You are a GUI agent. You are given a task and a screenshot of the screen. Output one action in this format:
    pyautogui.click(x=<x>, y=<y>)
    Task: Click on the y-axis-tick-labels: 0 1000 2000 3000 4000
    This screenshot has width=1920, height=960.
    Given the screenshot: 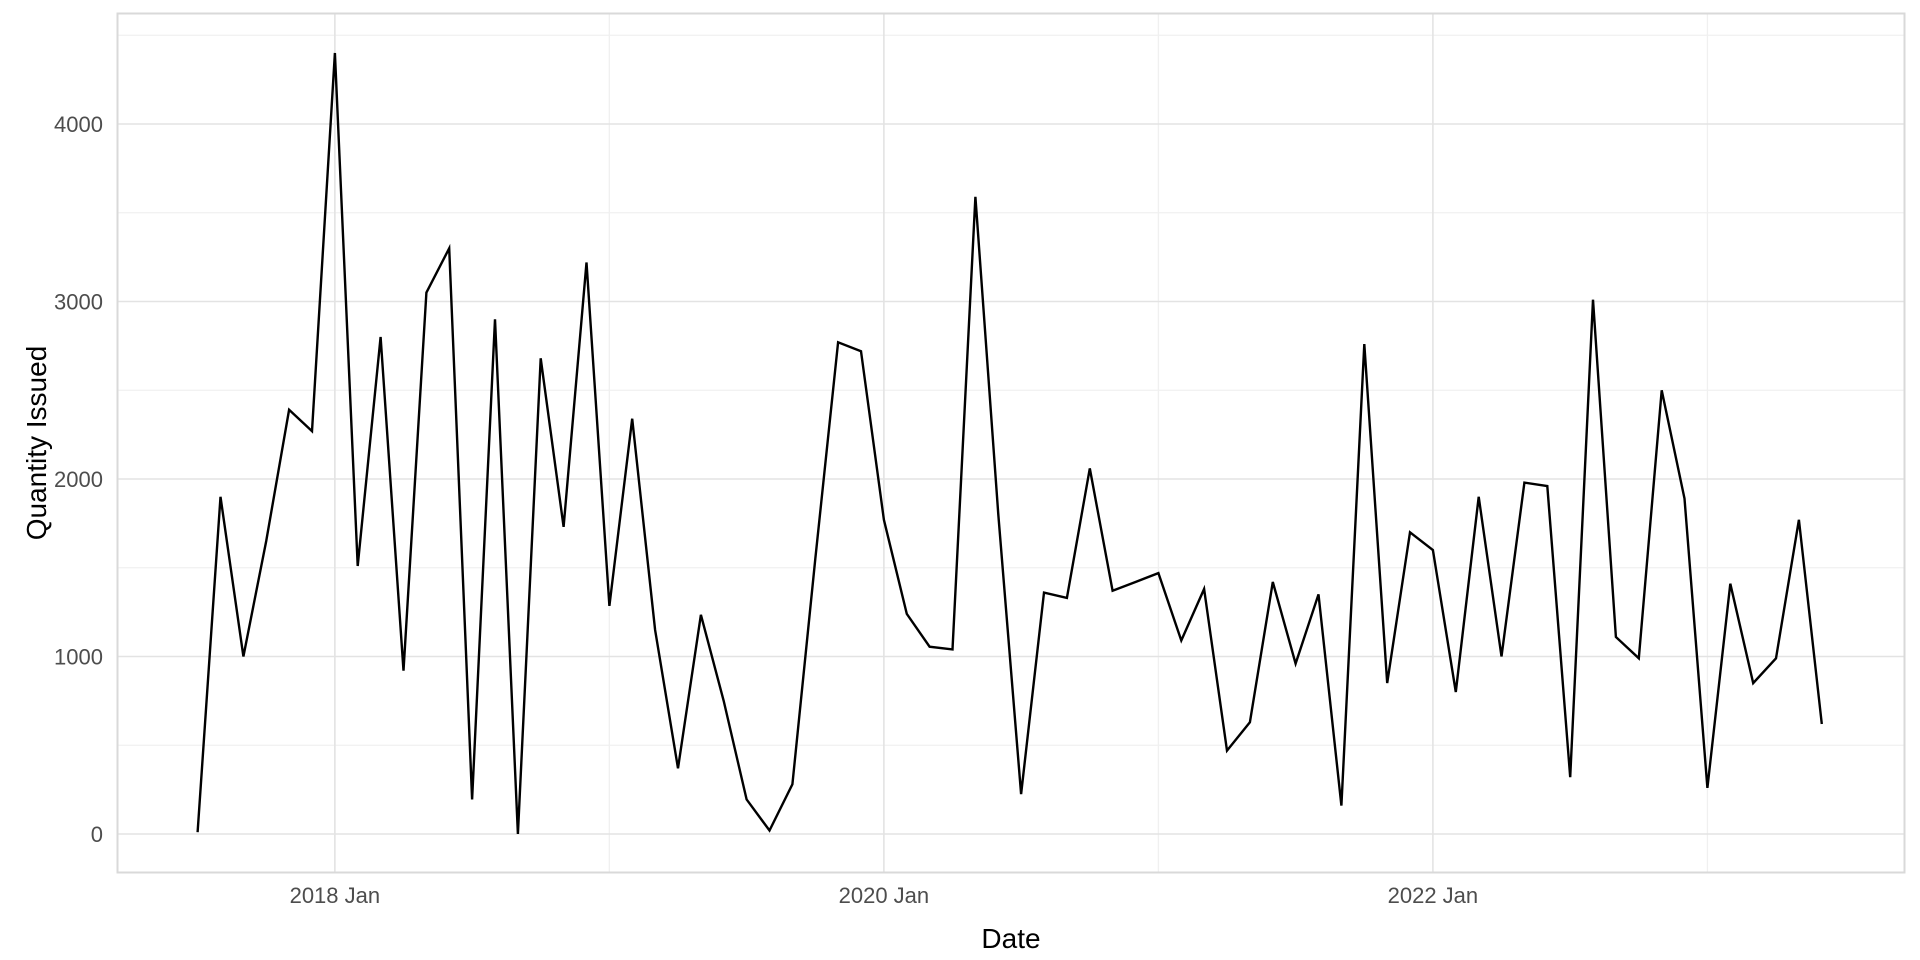 What is the action you would take?
    pyautogui.click(x=78, y=479)
    